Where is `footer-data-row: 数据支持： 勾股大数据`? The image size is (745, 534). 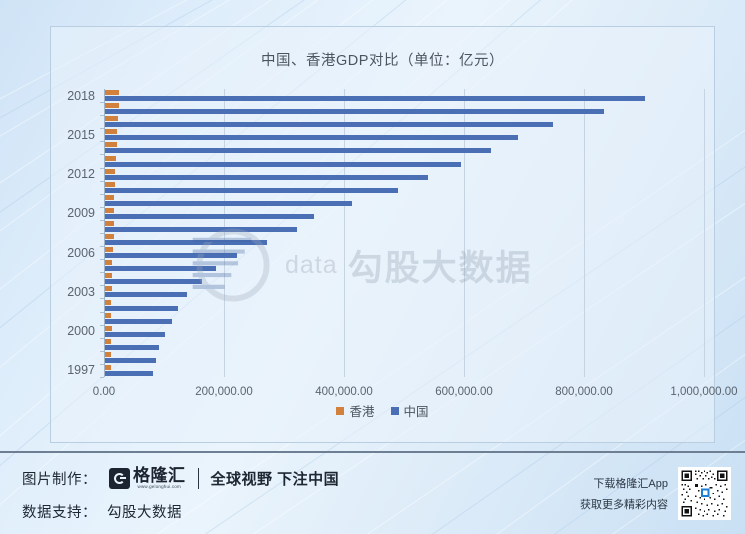 footer-data-row: 数据支持： 勾股大数据 is located at coordinates (102, 511).